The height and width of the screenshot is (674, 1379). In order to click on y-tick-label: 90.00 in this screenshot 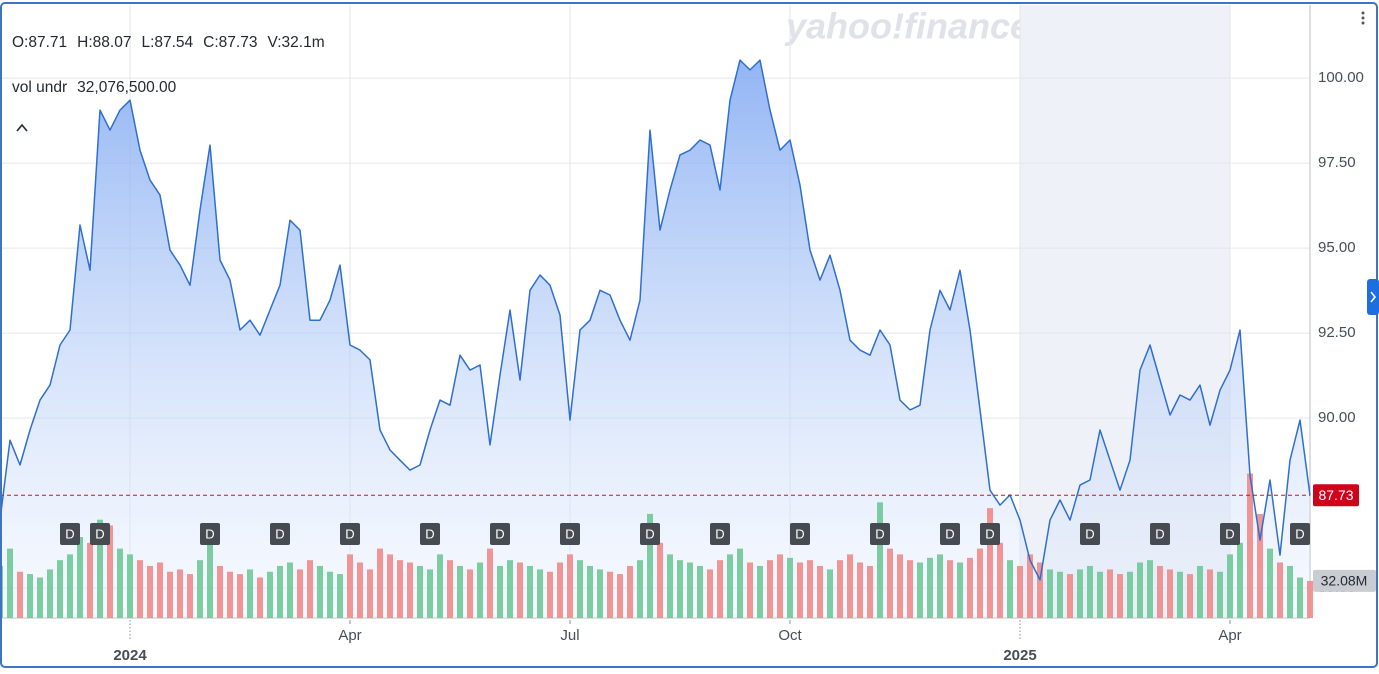, I will do `click(1337, 417)`.